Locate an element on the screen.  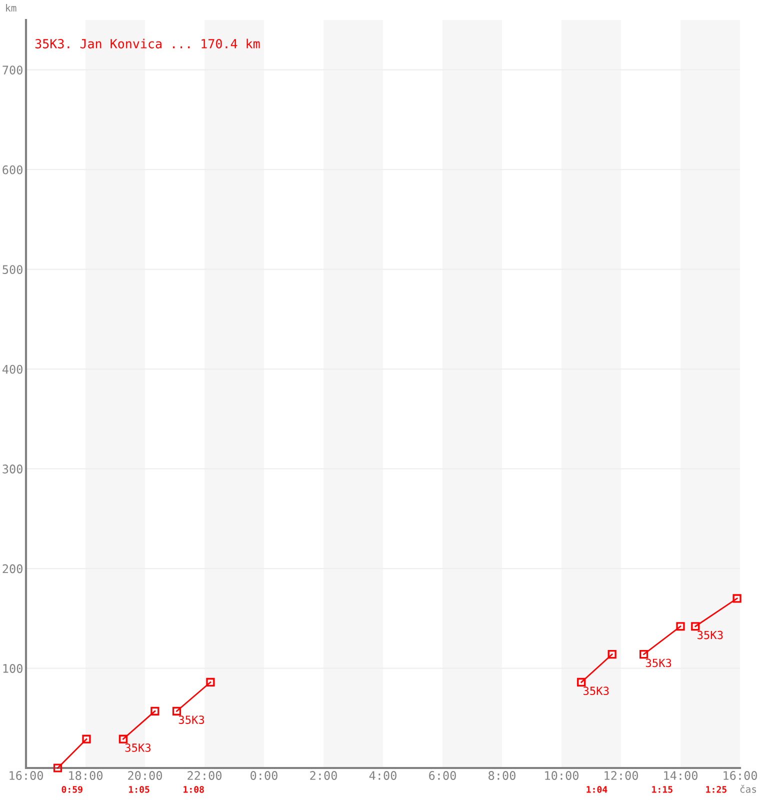
x-tick-label: 12:00 is located at coordinates (621, 775).